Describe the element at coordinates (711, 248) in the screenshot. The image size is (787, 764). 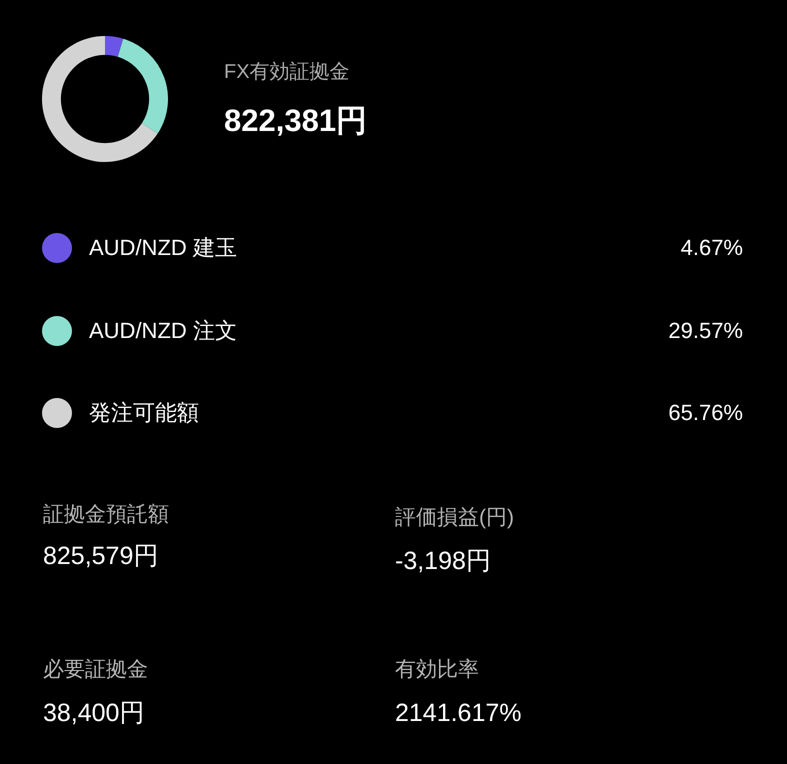
I see `data-label: 4.67%` at that location.